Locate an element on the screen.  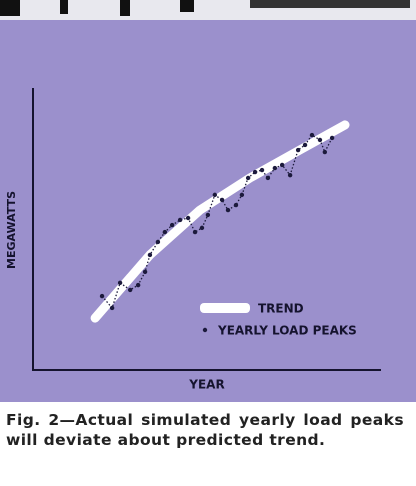
legend-label: TREND is located at coordinates (281, 309).